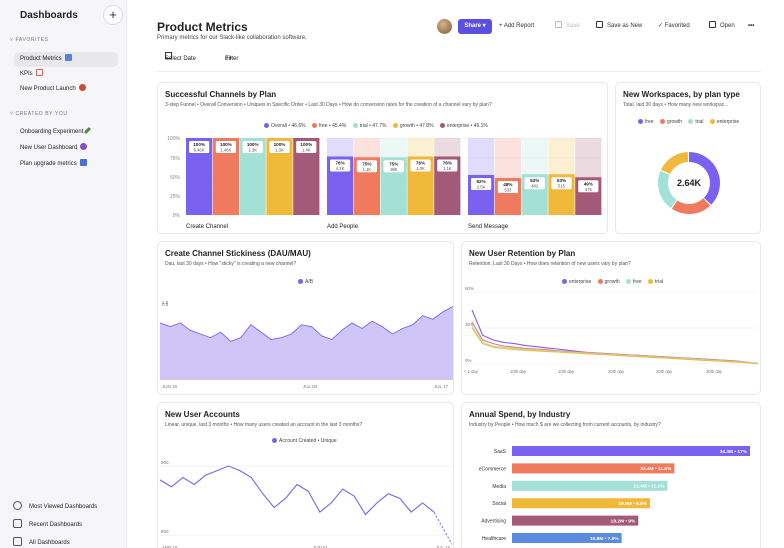  I want to click on retention-line-free, so click(615, 344).